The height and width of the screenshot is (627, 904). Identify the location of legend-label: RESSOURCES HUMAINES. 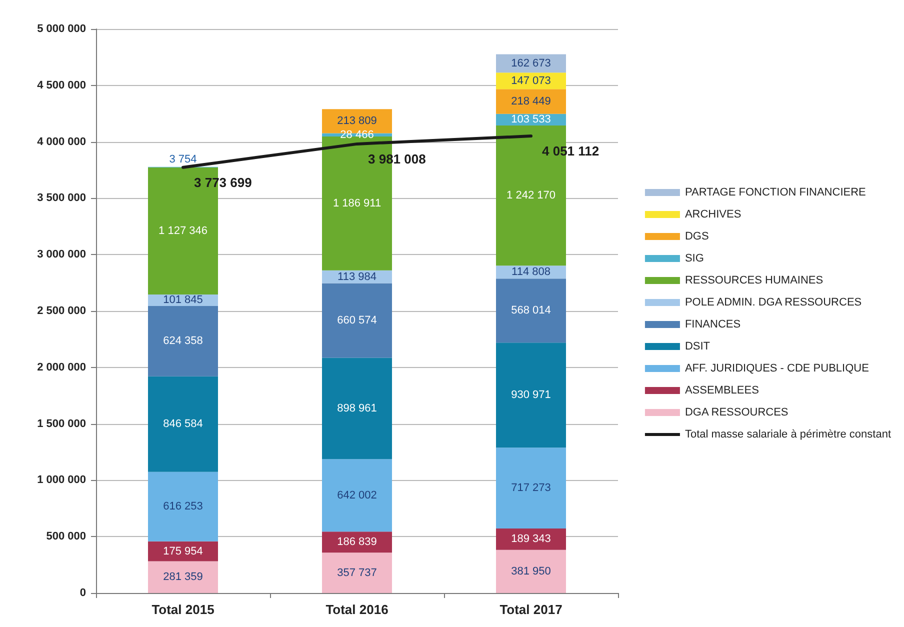
(754, 280).